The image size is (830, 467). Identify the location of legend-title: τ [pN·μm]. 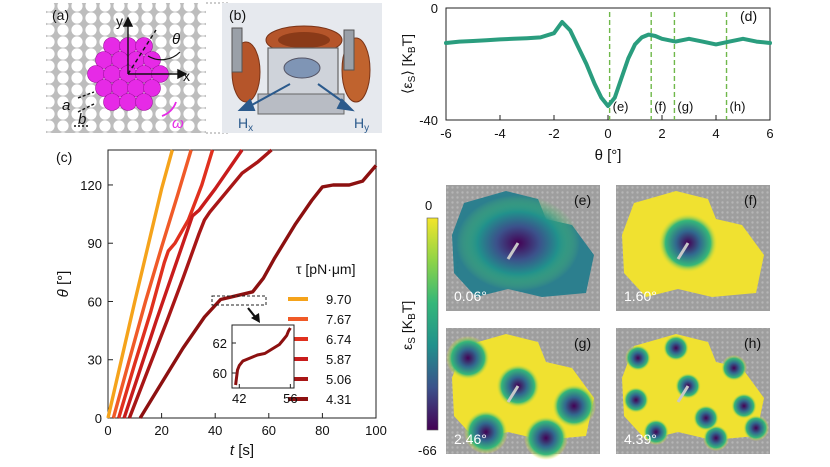
(326, 269).